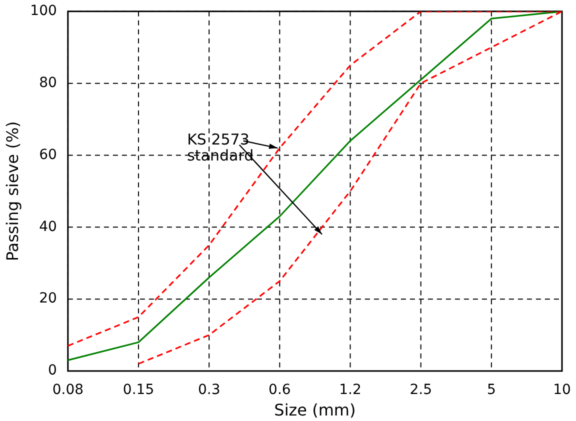  I want to click on x-tick-label: 0.08, so click(68, 390).